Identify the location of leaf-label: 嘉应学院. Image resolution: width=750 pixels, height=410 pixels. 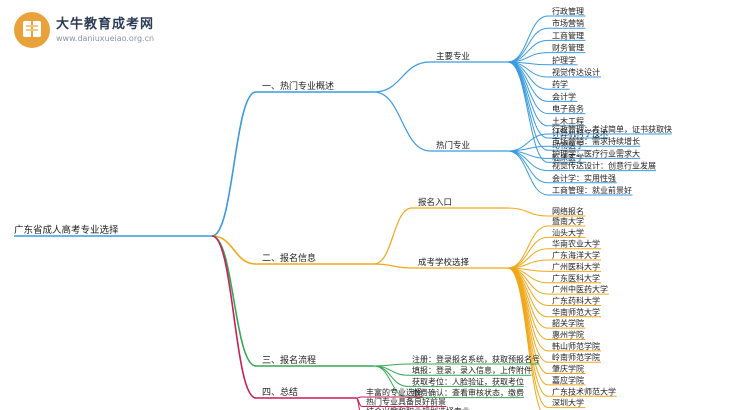
(568, 380).